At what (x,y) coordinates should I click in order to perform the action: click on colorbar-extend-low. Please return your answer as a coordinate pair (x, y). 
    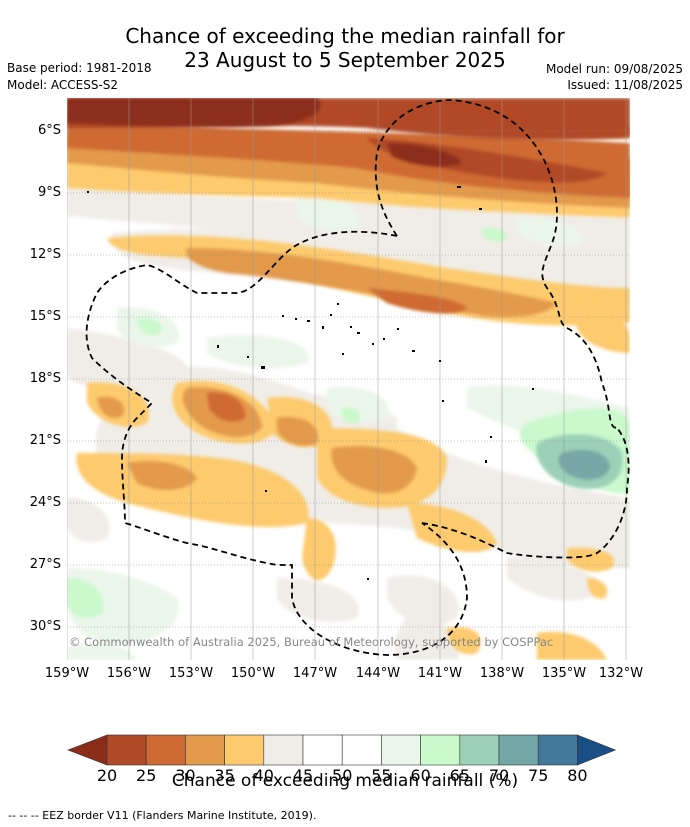
    Looking at the image, I should click on (87, 750).